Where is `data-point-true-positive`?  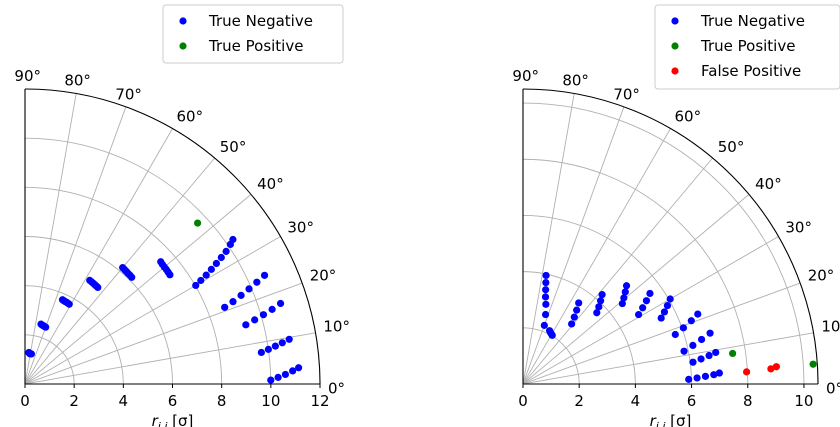
data-point-true-positive is located at coordinates (198, 223).